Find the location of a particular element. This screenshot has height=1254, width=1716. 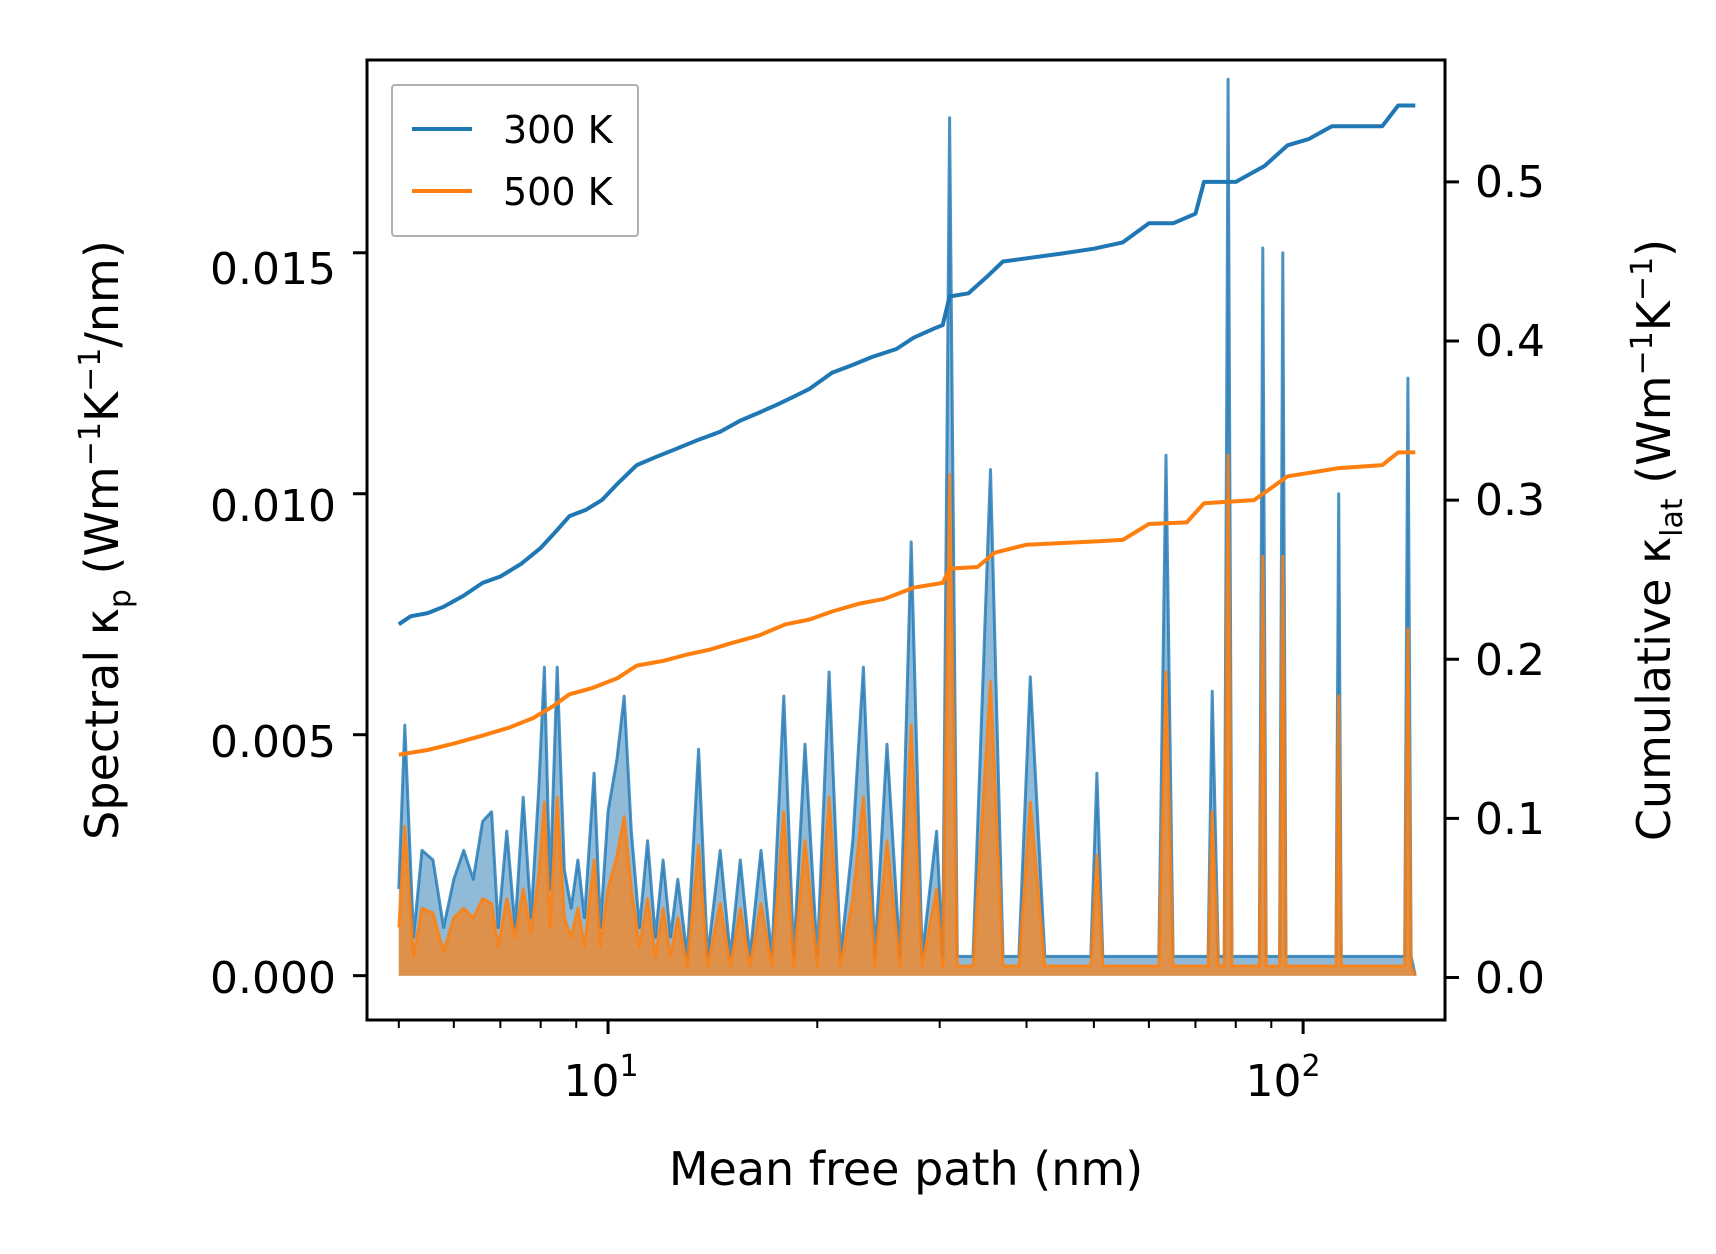

y-left-tick-label-2: 0.010 is located at coordinates (273, 506).